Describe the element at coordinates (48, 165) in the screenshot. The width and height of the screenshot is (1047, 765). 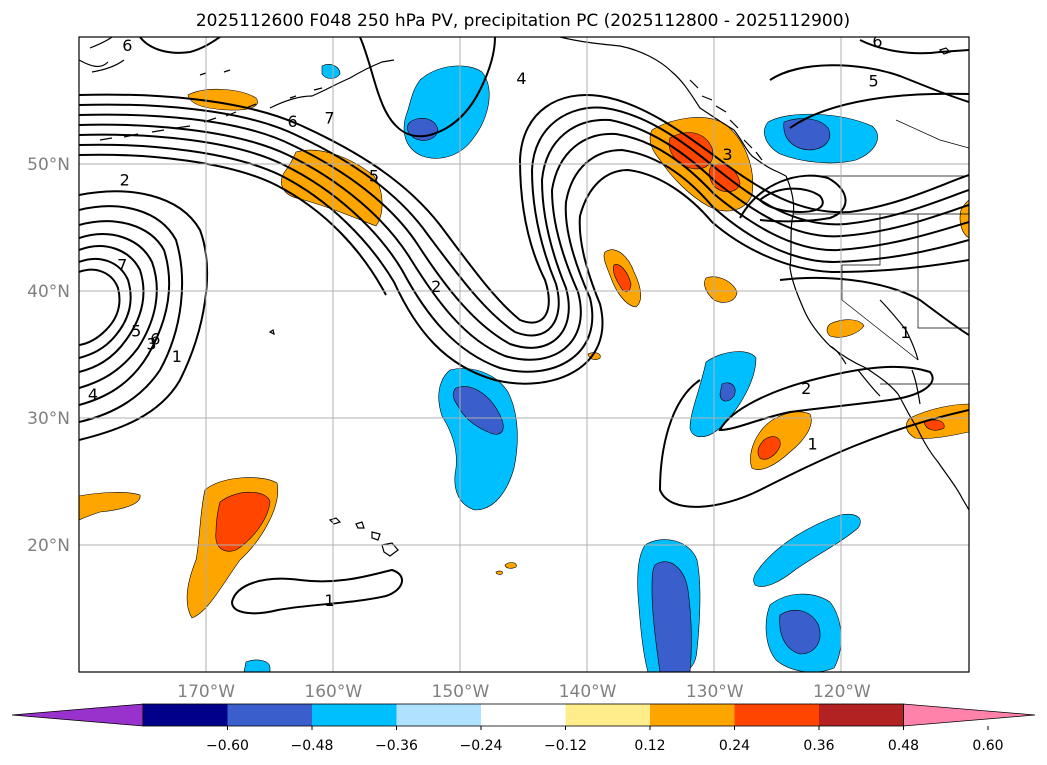
I see `y-tick-label: 50°N` at that location.